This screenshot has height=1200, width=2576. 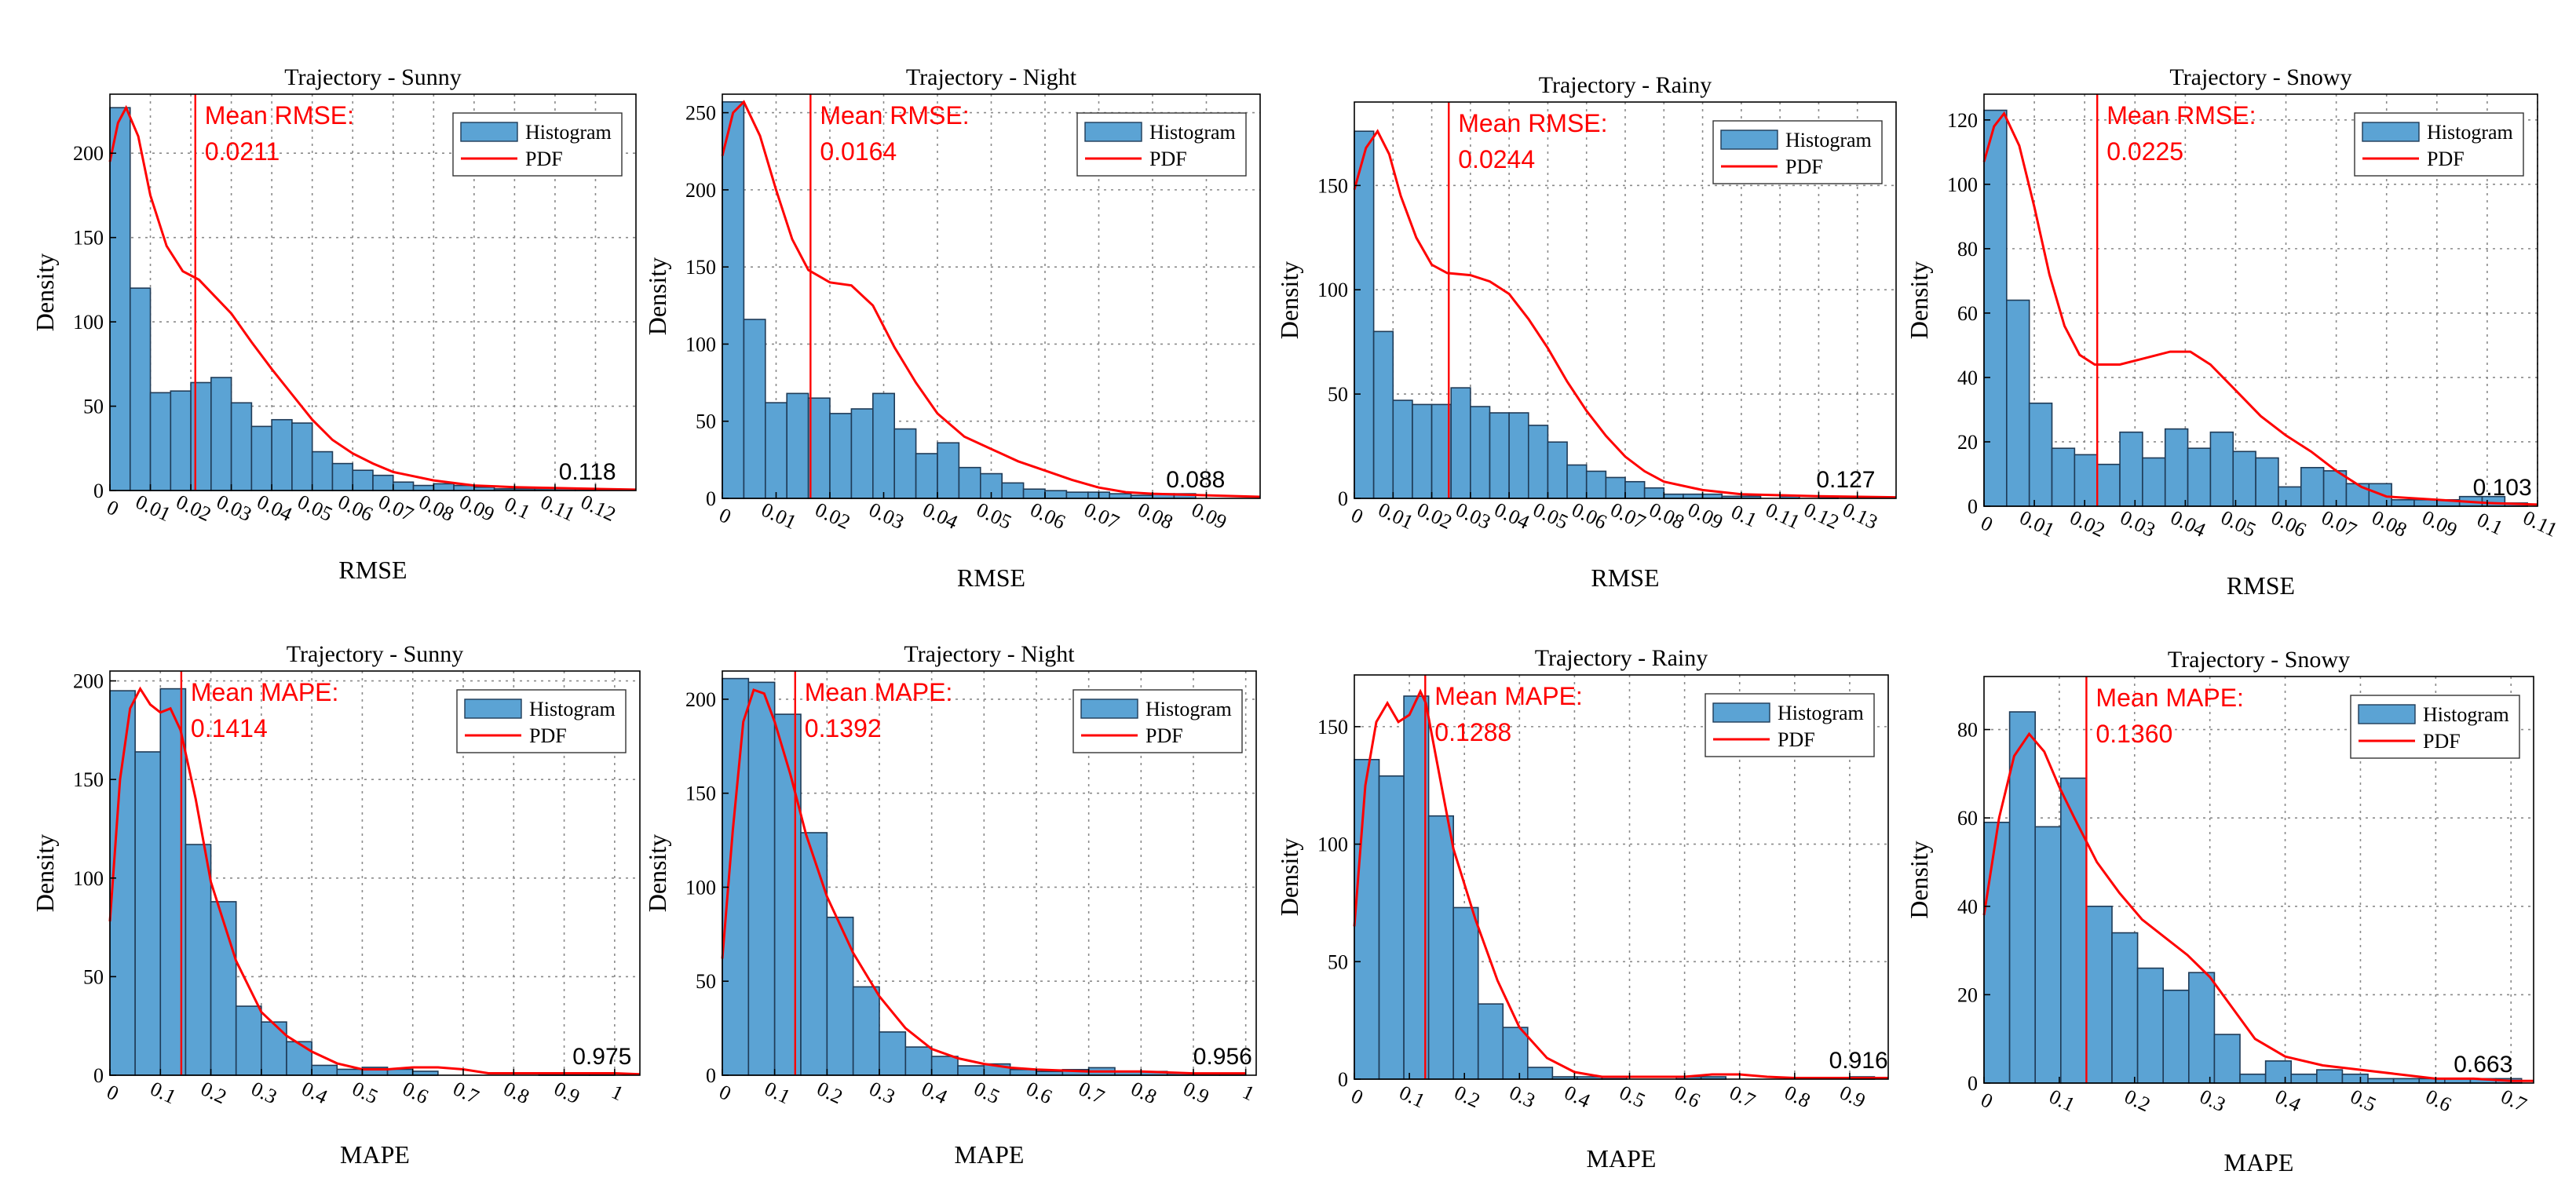 I want to click on legend-histogram-swatch, so click(x=1749, y=139).